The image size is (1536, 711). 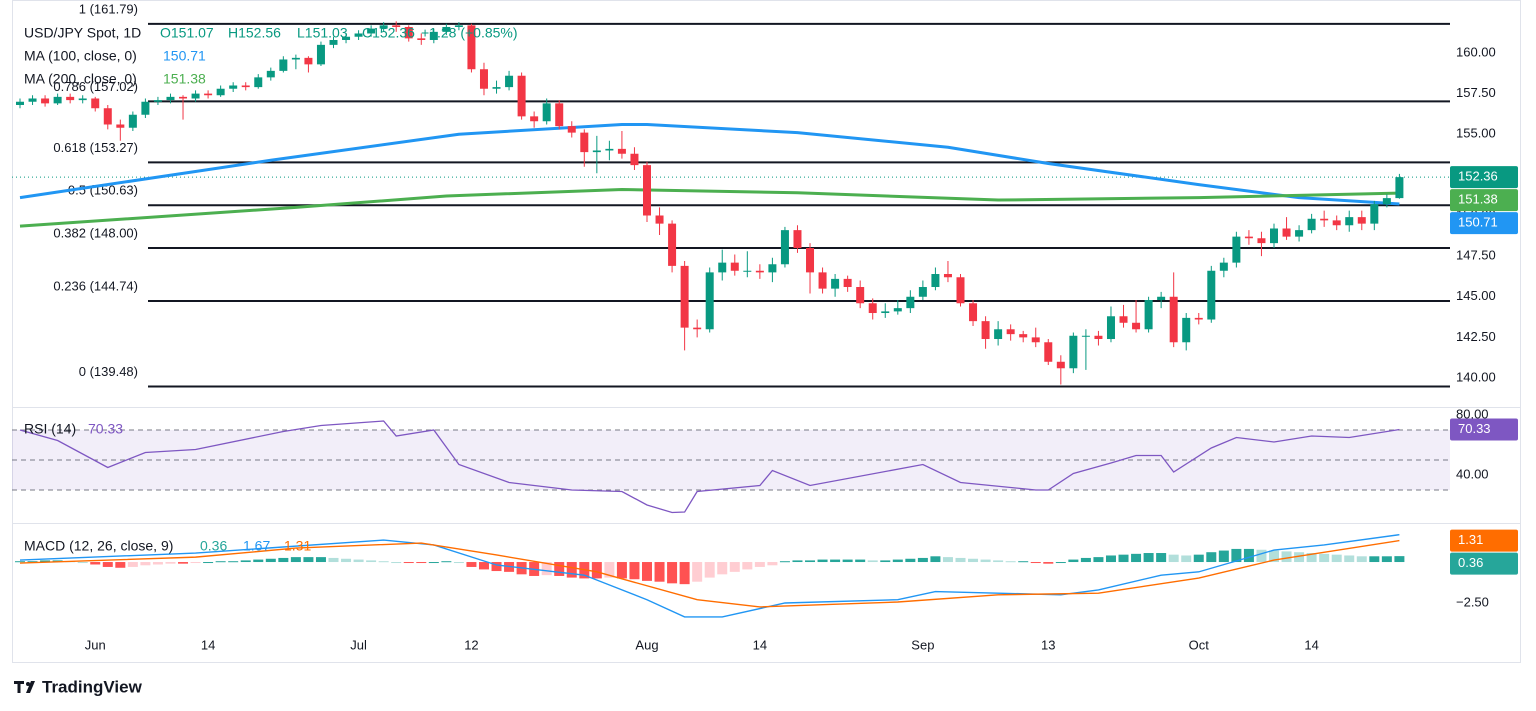 What do you see at coordinates (95, 86) in the screenshot?
I see `fib-level-label: 0.786 (157.02)` at bounding box center [95, 86].